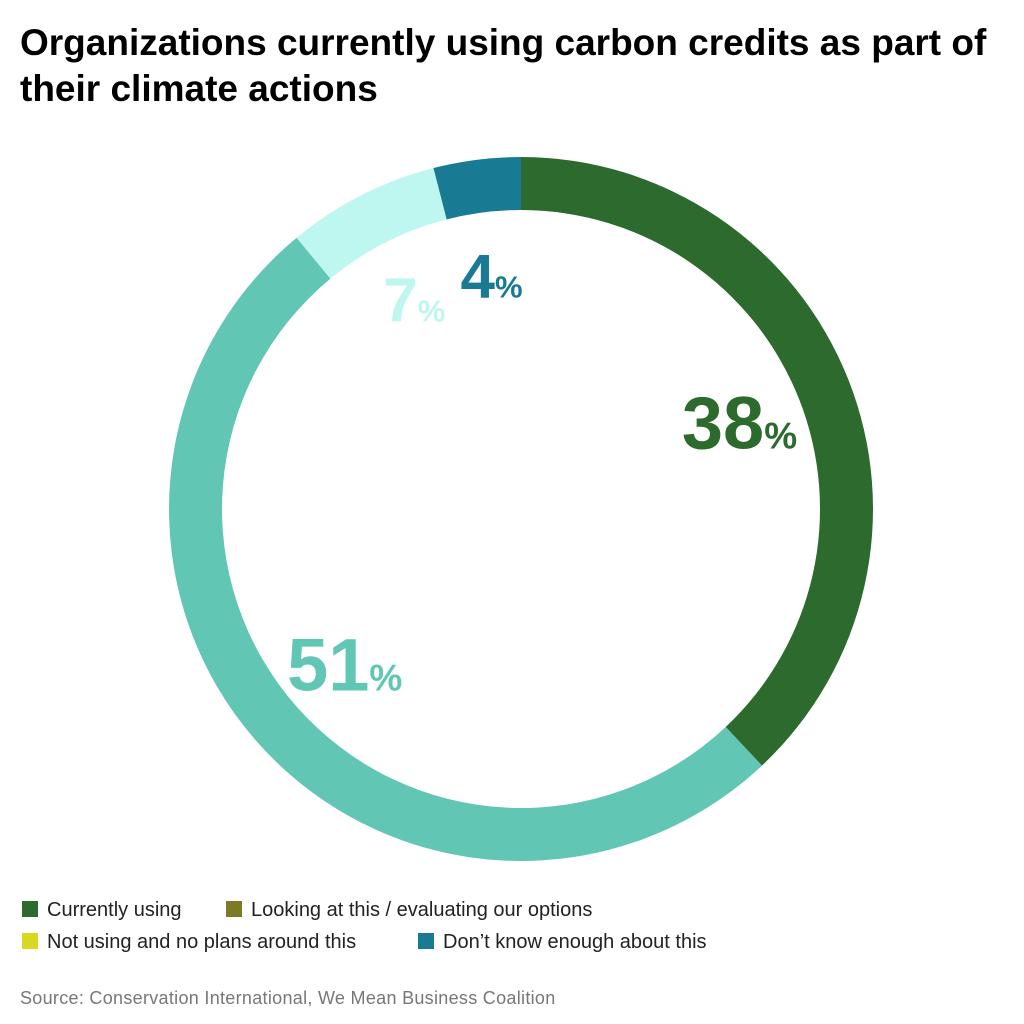 The height and width of the screenshot is (1024, 1024). What do you see at coordinates (344, 664) in the screenshot?
I see `data-label: 51%` at bounding box center [344, 664].